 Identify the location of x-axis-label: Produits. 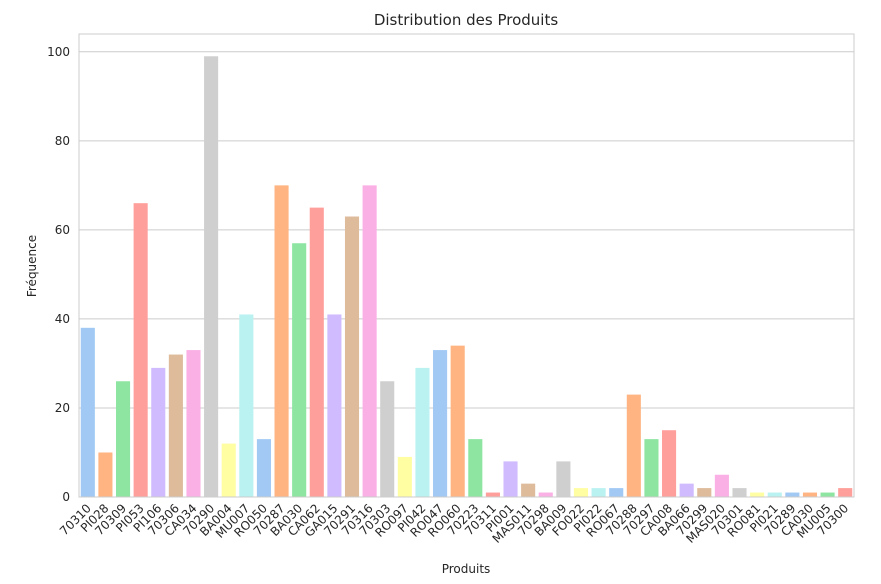
(466, 569).